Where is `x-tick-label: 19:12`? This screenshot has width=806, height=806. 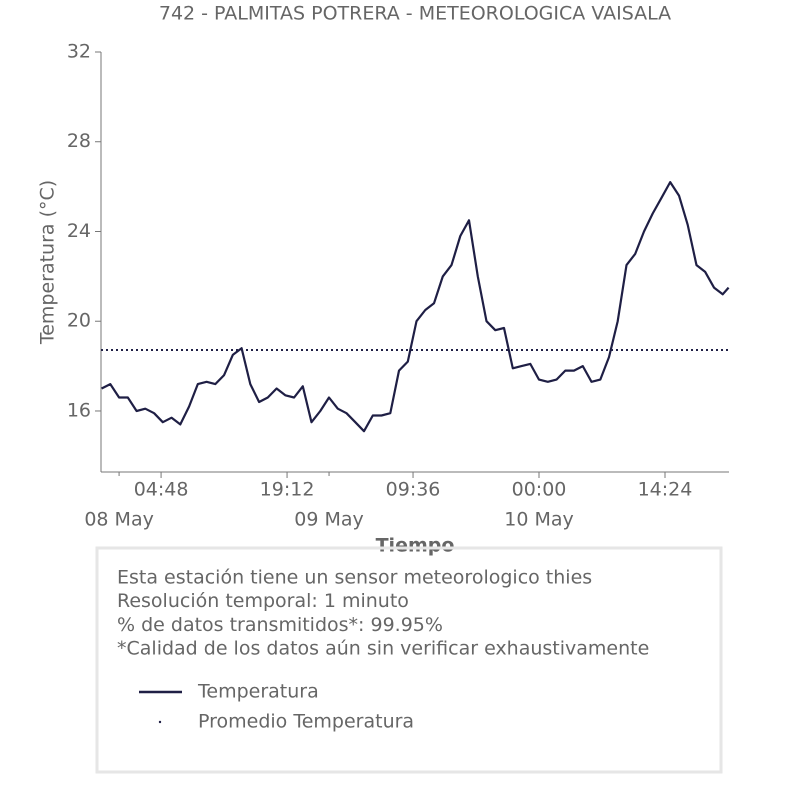 x-tick-label: 19:12 is located at coordinates (287, 490).